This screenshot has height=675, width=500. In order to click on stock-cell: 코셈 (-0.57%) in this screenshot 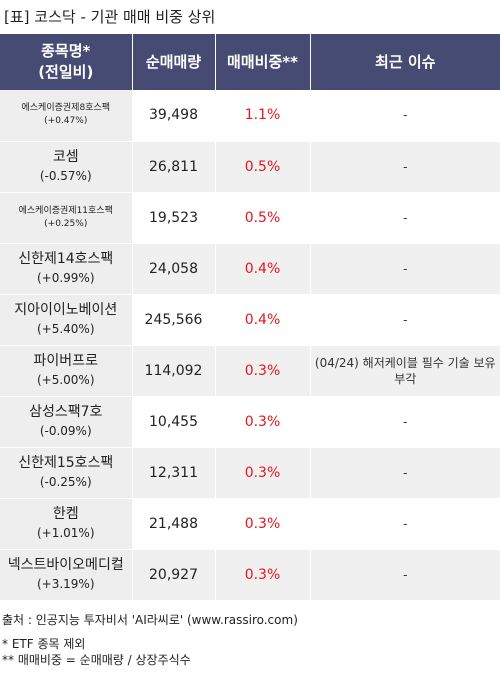, I will do `click(66, 167)`.